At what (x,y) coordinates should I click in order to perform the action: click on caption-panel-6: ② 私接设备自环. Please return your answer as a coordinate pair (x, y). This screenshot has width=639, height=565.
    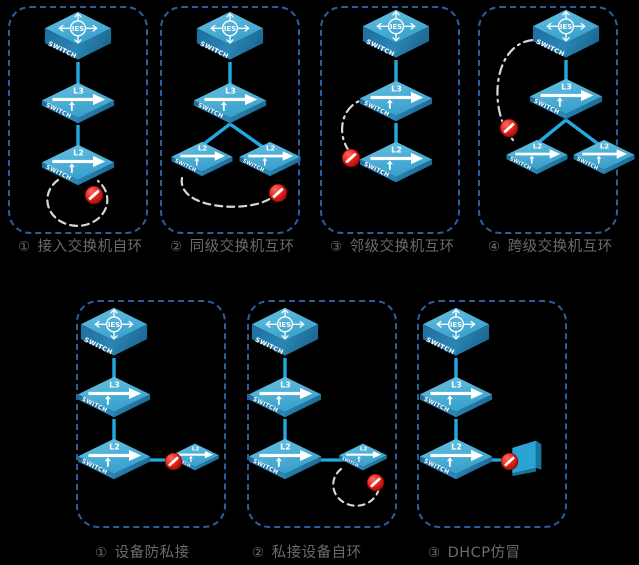
    Looking at the image, I should click on (307, 553).